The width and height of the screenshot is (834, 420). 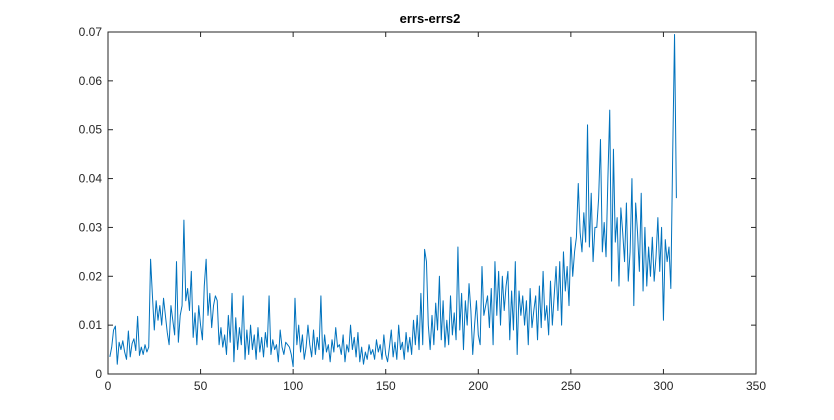 What do you see at coordinates (478, 386) in the screenshot?
I see `x-tick-label: 200` at bounding box center [478, 386].